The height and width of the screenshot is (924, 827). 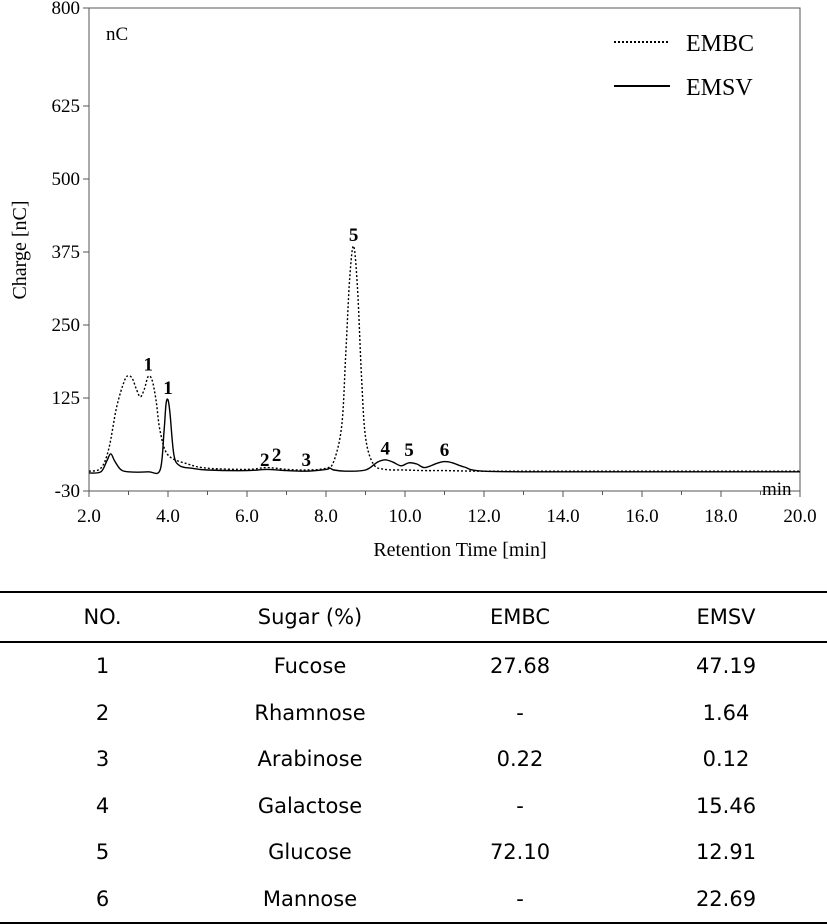 What do you see at coordinates (102, 712) in the screenshot?
I see `cell-no: 2` at bounding box center [102, 712].